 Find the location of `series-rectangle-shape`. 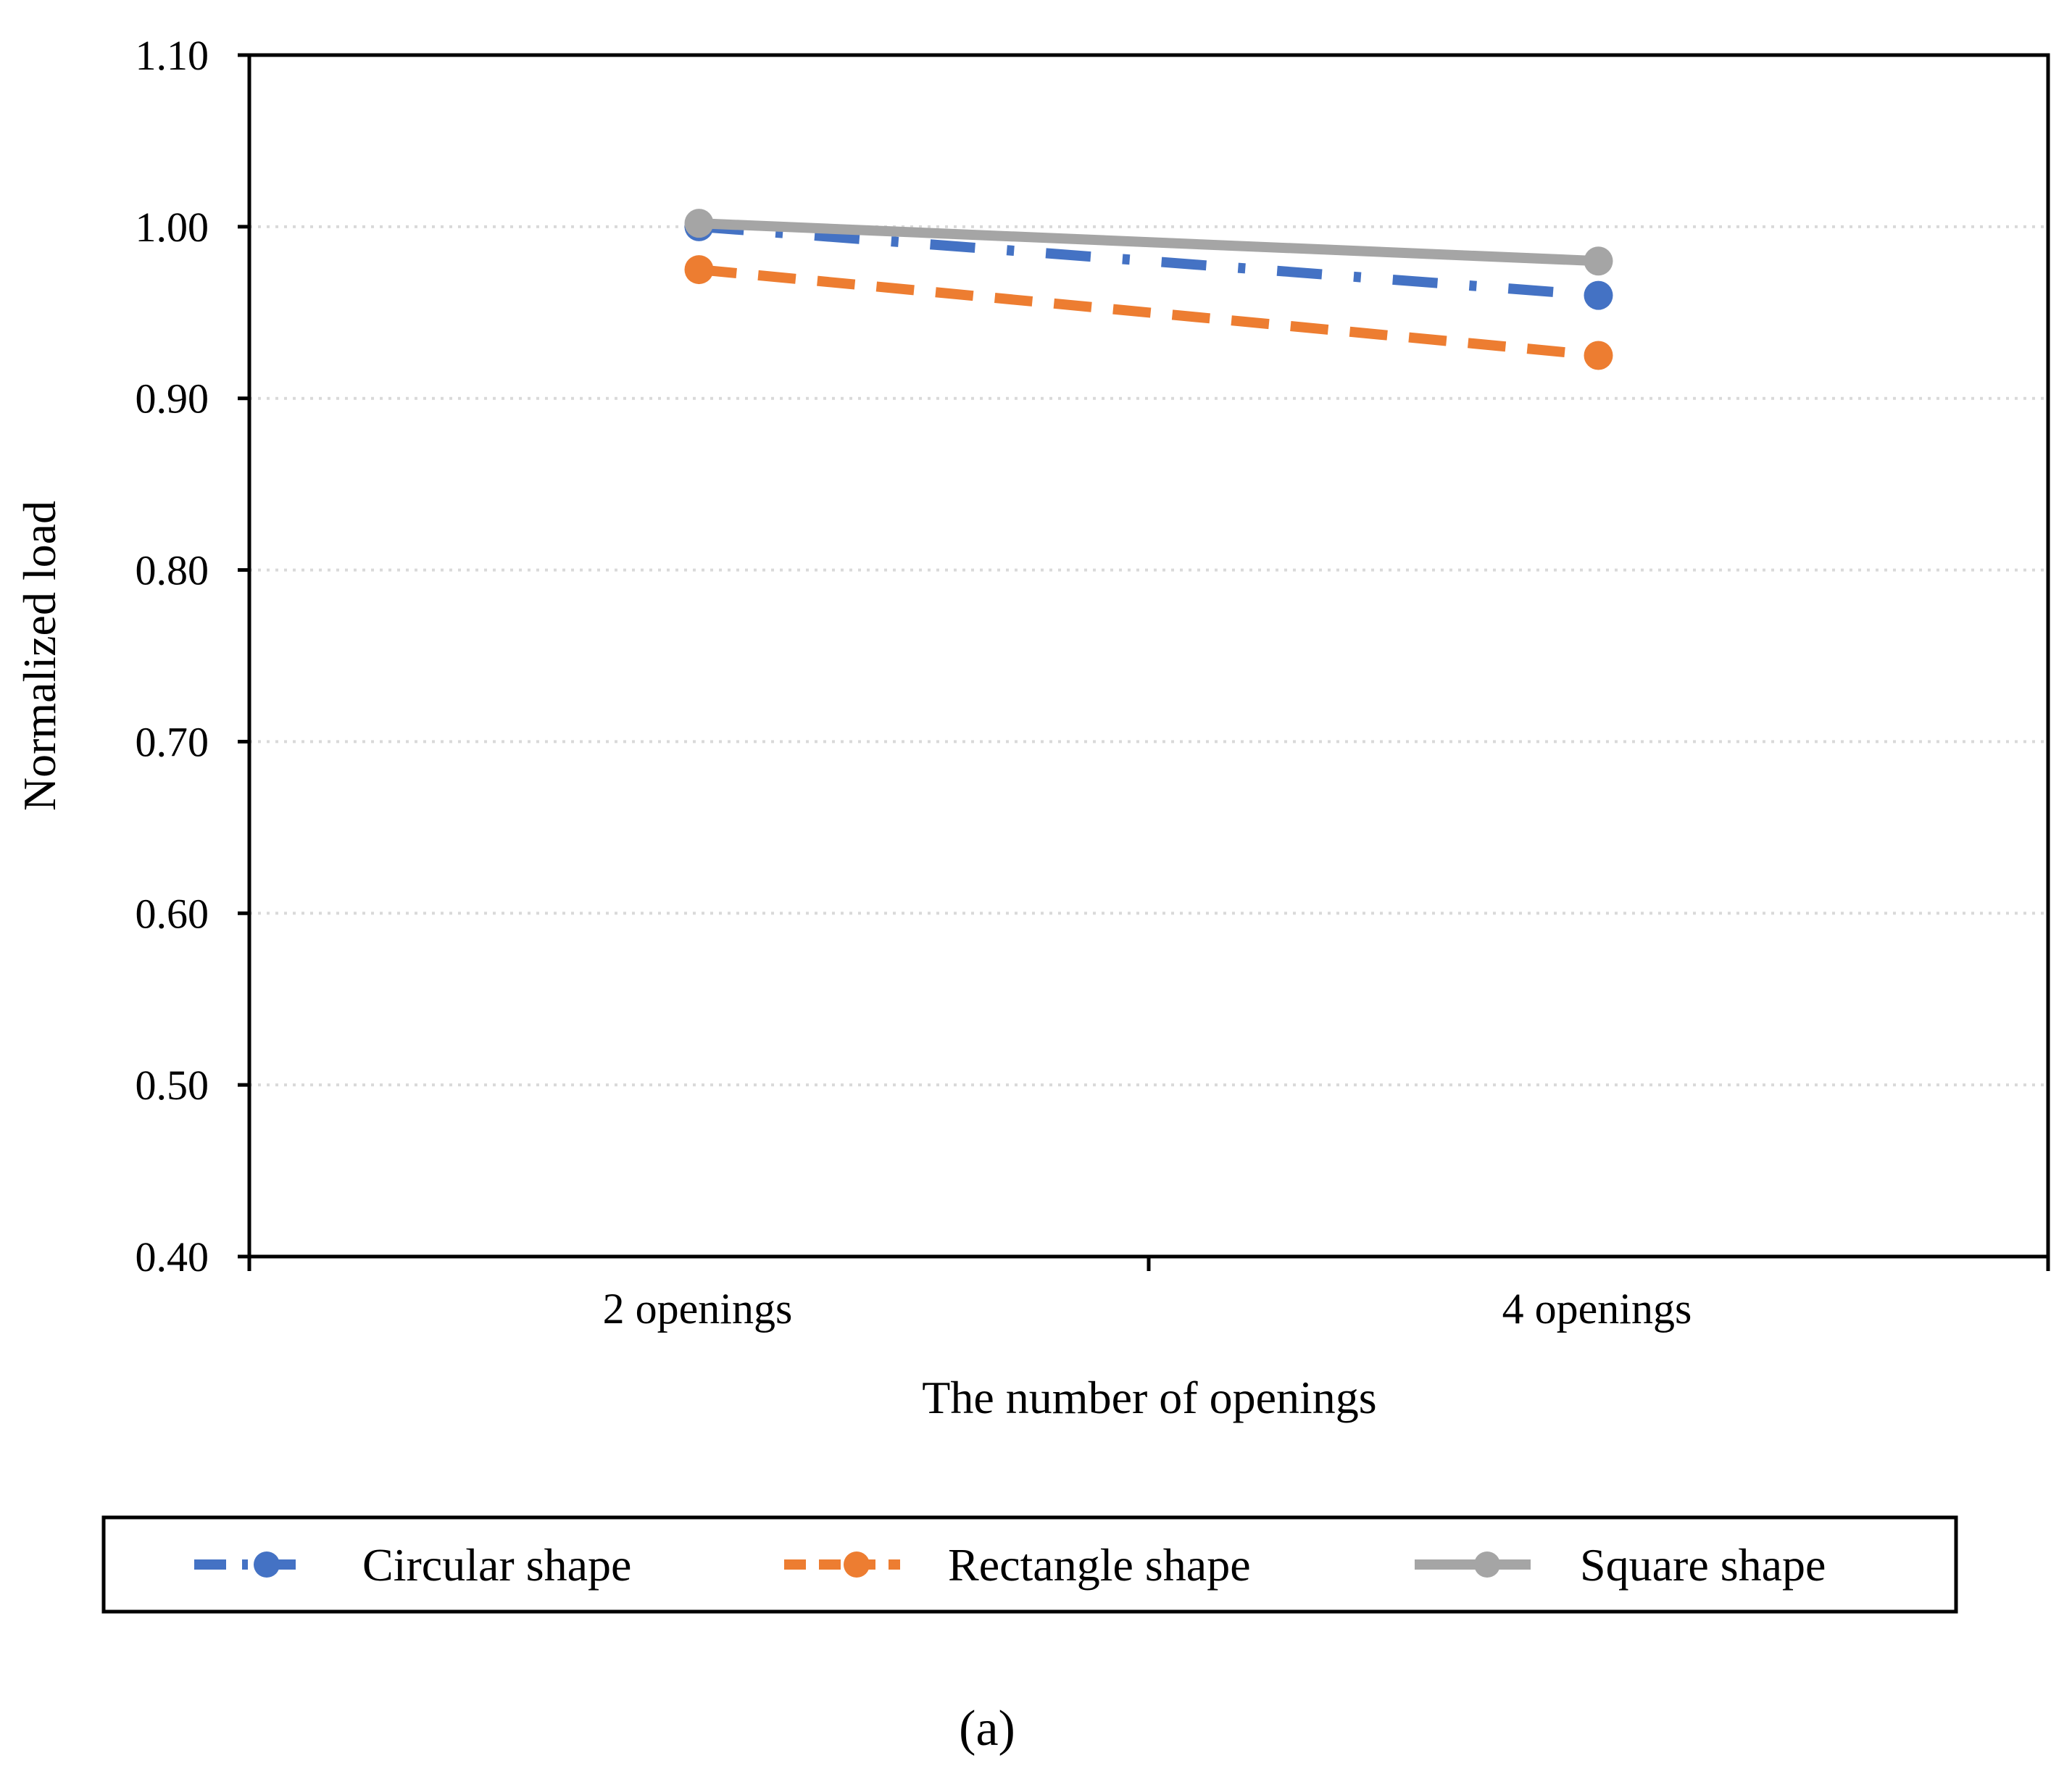

series-rectangle-shape is located at coordinates (1148, 312).